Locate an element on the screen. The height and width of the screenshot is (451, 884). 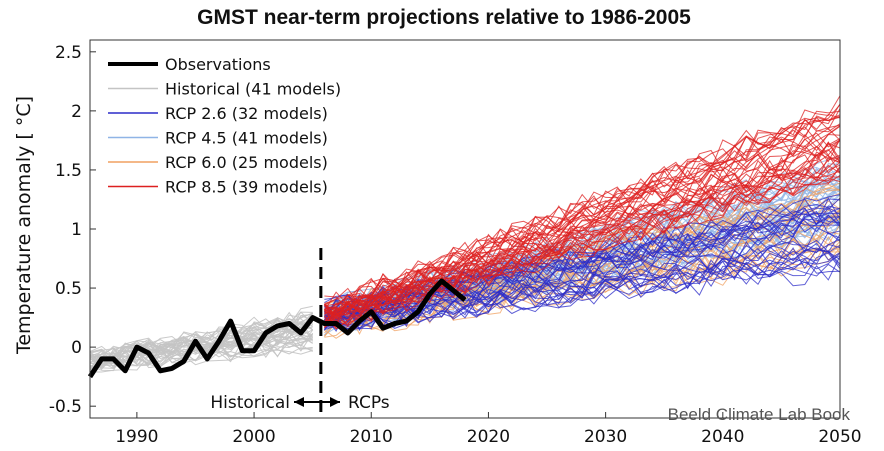
x-axis: 1990 2000 2010 2020 2030 2040 2050 is located at coordinates (488, 429).